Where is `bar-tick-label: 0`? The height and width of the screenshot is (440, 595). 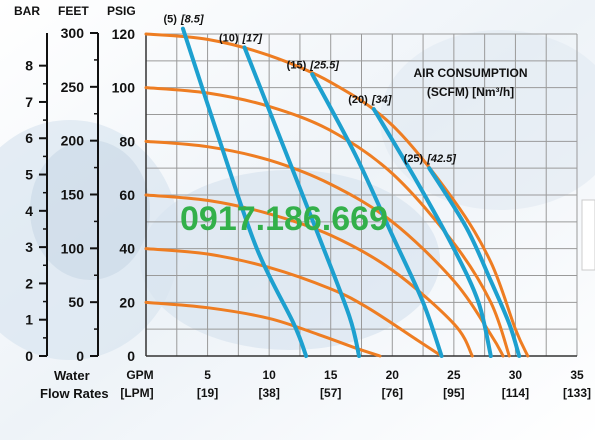
bar-tick-label: 0 is located at coordinates (29, 356).